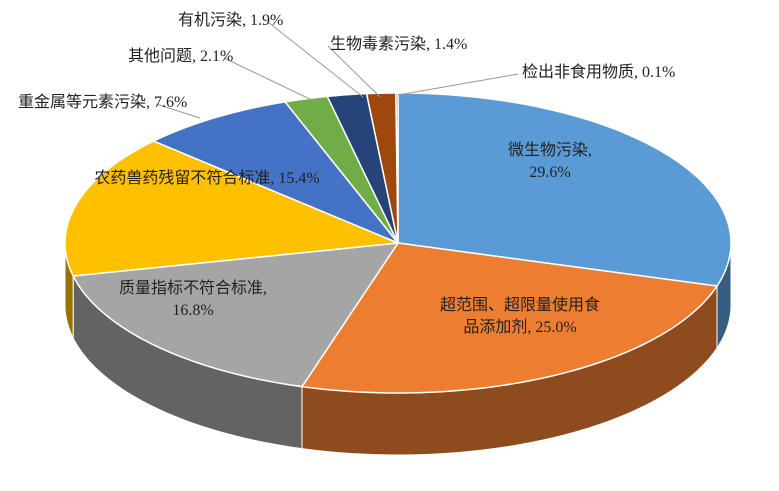 The height and width of the screenshot is (491, 779). What do you see at coordinates (103, 102) in the screenshot?
I see `data-label: 重金属等元素污染, 7.6%` at bounding box center [103, 102].